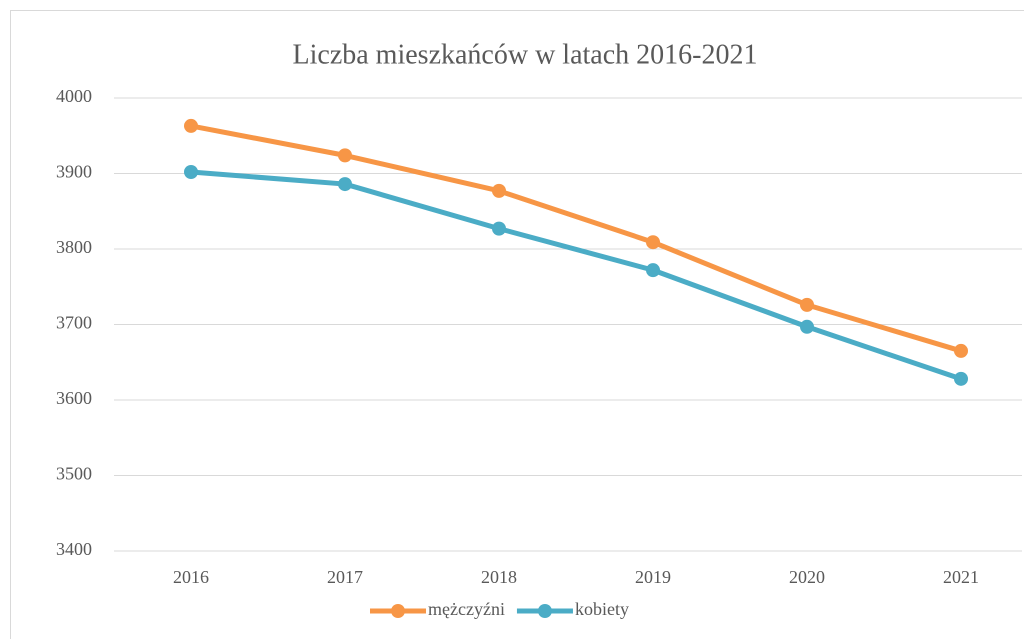 The height and width of the screenshot is (639, 1024). What do you see at coordinates (74, 96) in the screenshot?
I see `y-tick-label: 4000` at bounding box center [74, 96].